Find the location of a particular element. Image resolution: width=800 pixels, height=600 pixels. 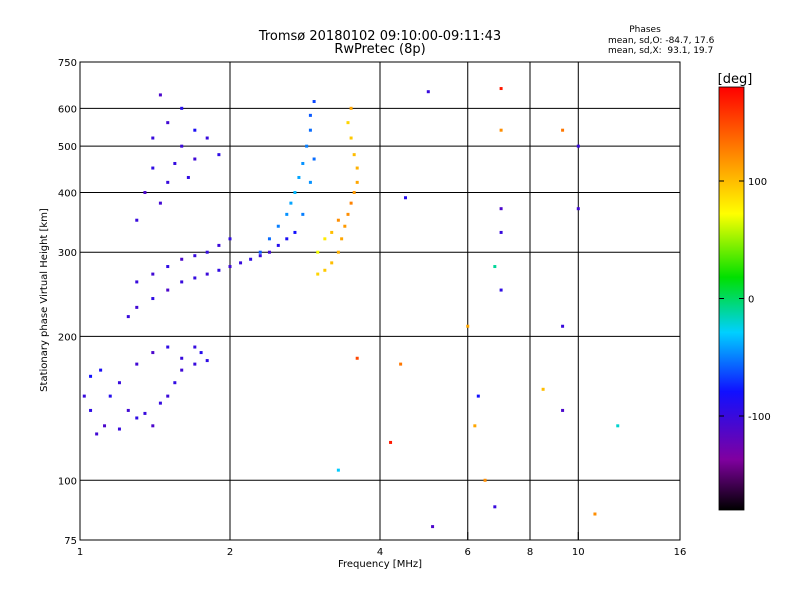

phases-line-o: mean, sd,O: -84.7, 17.6 is located at coordinates (661, 41).